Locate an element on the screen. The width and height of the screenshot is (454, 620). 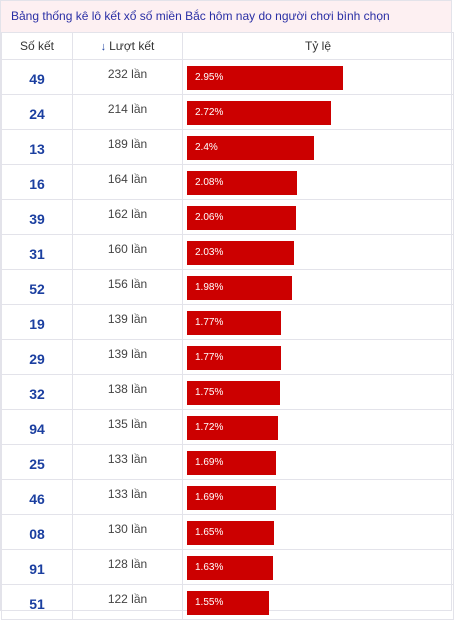
ratio-cell: 2.4% is located at coordinates (318, 147).